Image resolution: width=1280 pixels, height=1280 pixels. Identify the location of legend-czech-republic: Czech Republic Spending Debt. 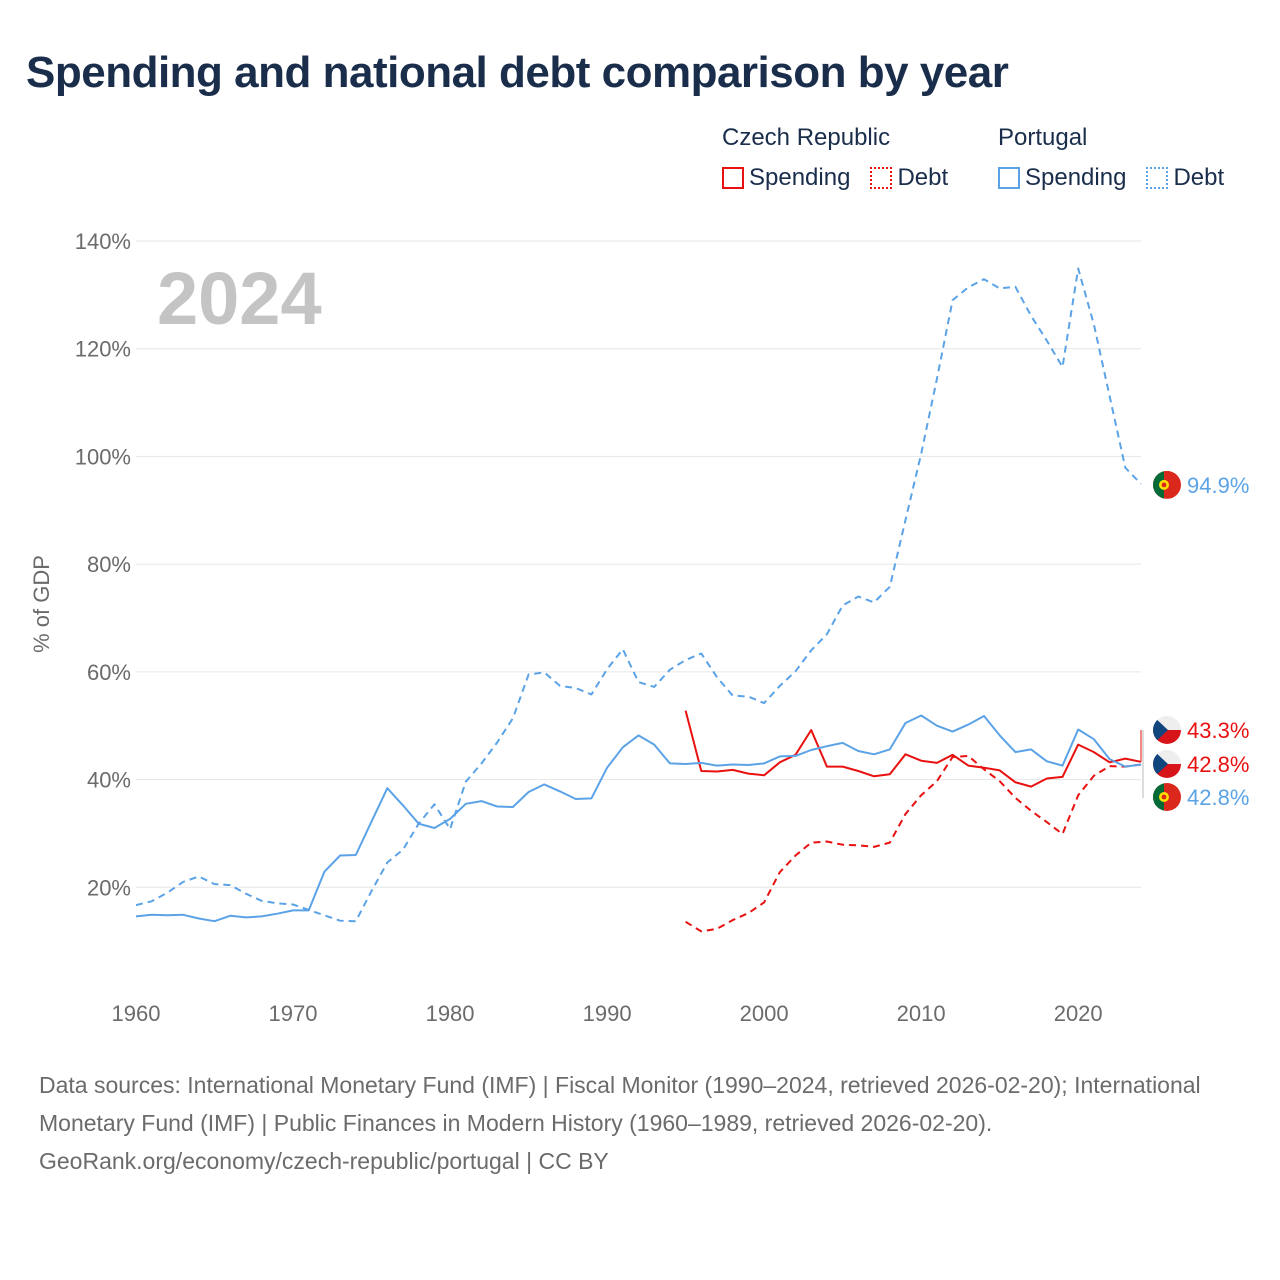
(835, 158).